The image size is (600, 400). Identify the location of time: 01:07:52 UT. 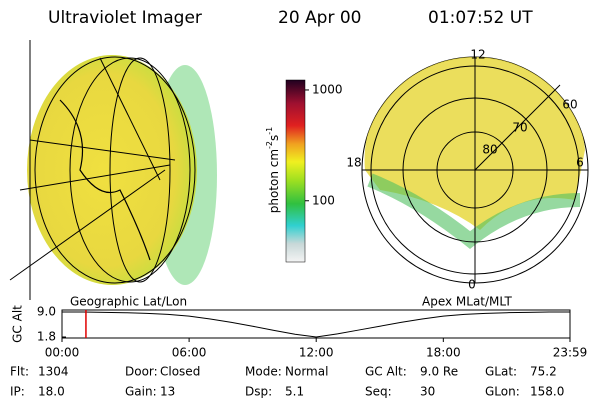
(480, 18).